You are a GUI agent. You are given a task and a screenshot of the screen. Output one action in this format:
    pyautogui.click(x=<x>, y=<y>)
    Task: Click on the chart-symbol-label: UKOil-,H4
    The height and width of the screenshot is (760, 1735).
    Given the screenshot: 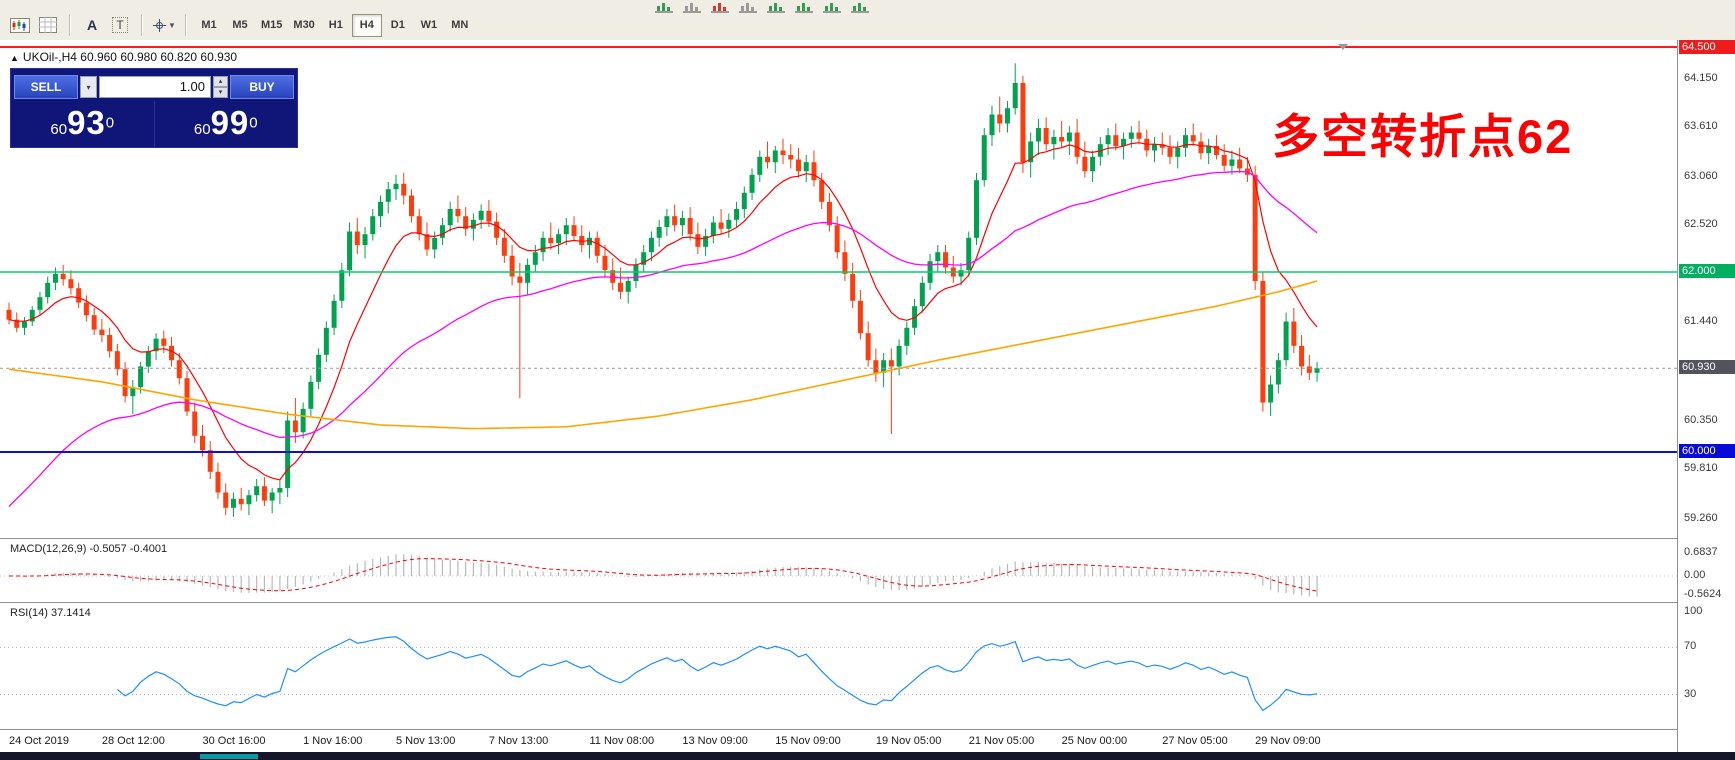 What is the action you would take?
    pyautogui.click(x=49, y=57)
    